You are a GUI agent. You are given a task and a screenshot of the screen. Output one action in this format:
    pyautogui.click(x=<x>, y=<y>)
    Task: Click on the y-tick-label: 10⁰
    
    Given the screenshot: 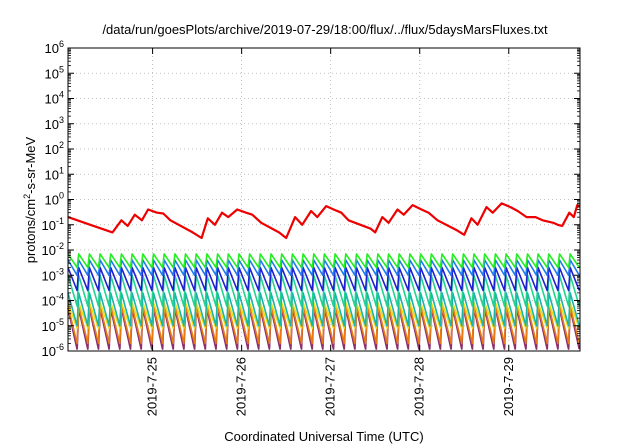 What is the action you would take?
    pyautogui.click(x=54, y=199)
    